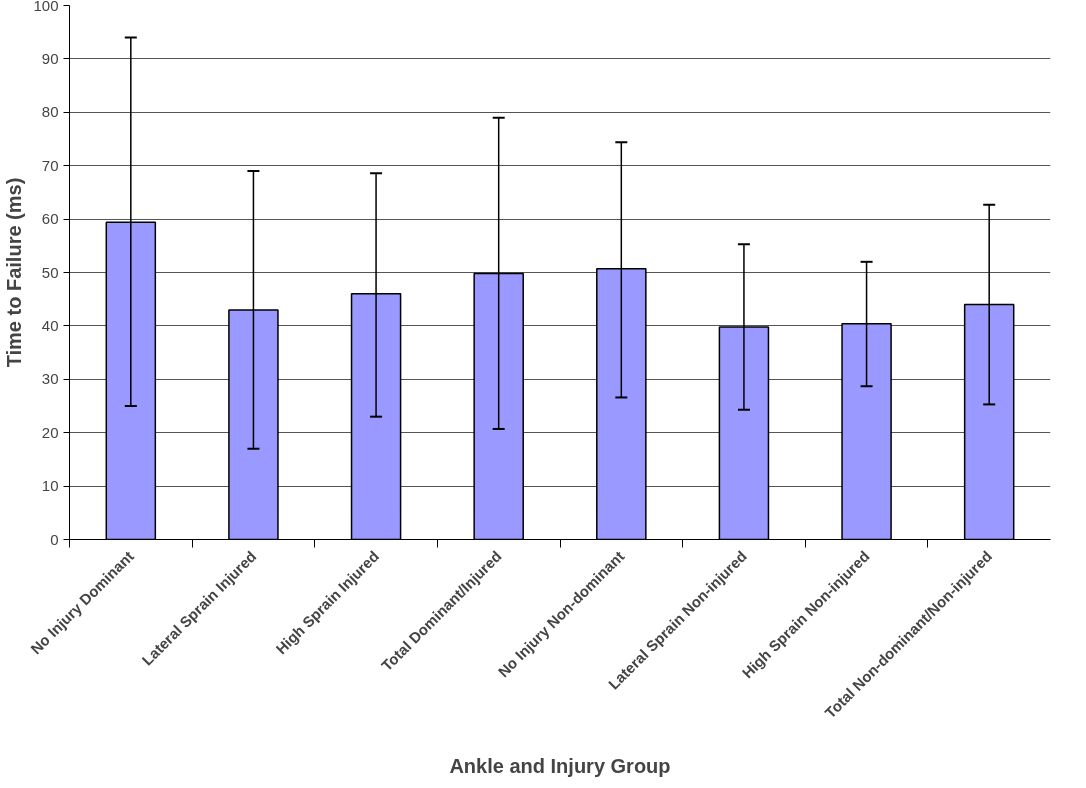 This screenshot has width=1086, height=788. What do you see at coordinates (560, 766) in the screenshot?
I see `x-axis-title: Ankle and Injury Group` at bounding box center [560, 766].